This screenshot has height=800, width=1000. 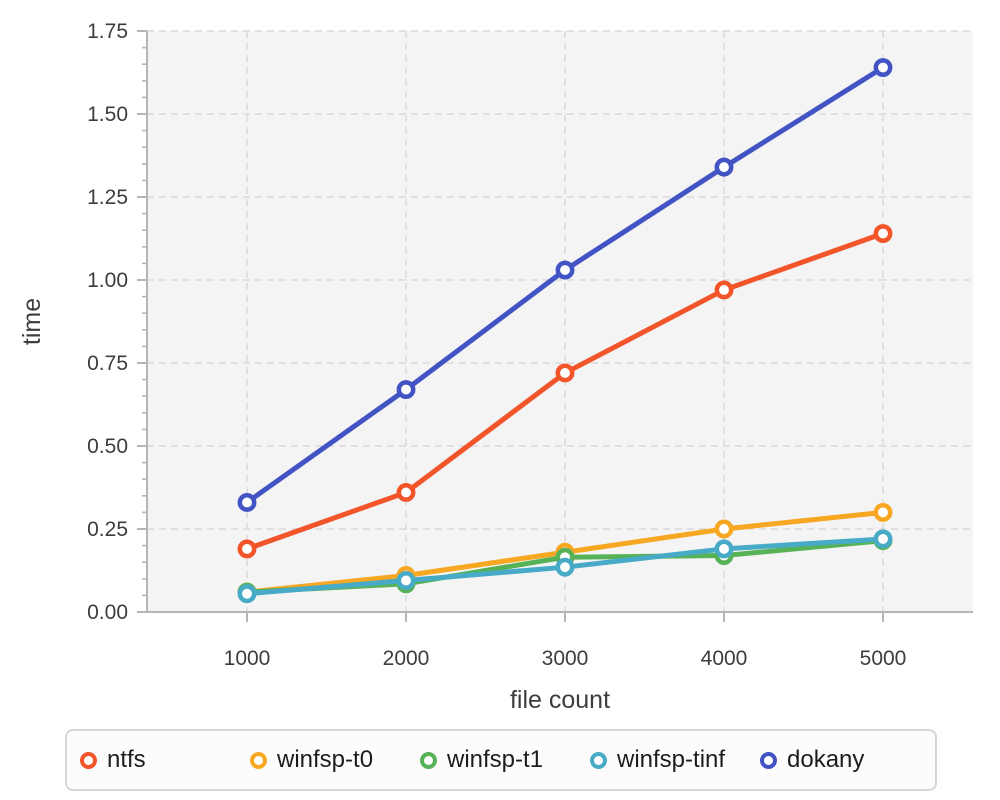 I want to click on legend-label: winfsp-t0, so click(x=325, y=759).